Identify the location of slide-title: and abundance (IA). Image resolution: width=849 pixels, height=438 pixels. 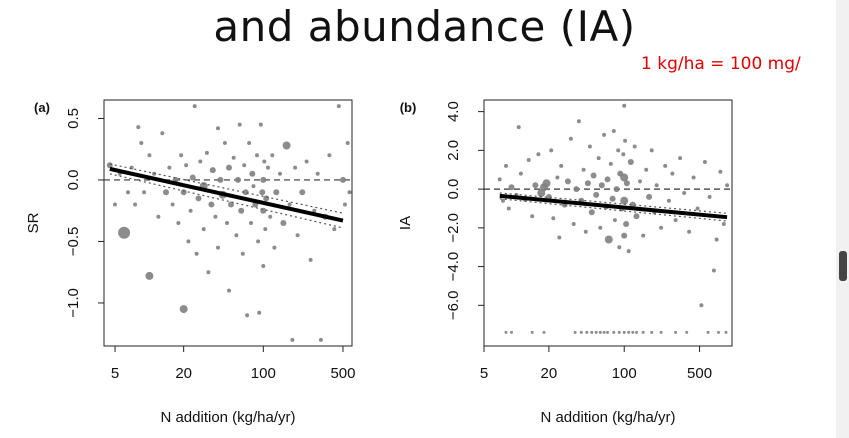
(424, 26).